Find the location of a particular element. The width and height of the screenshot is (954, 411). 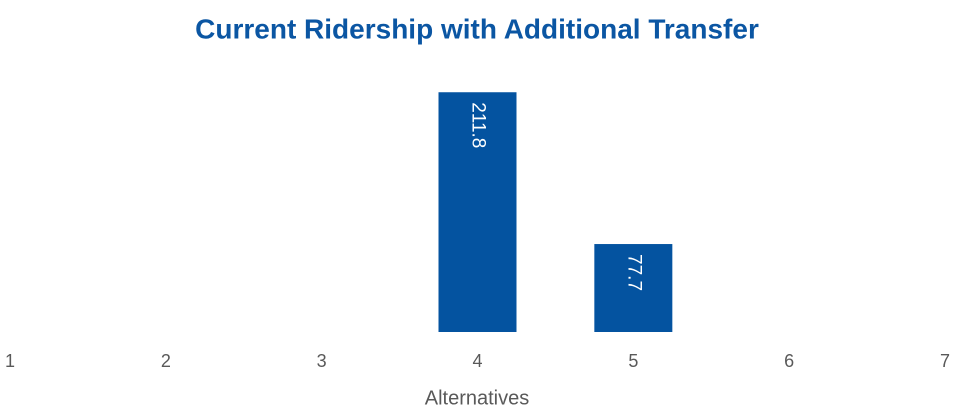

data-label: 211.8 is located at coordinates (477, 125).